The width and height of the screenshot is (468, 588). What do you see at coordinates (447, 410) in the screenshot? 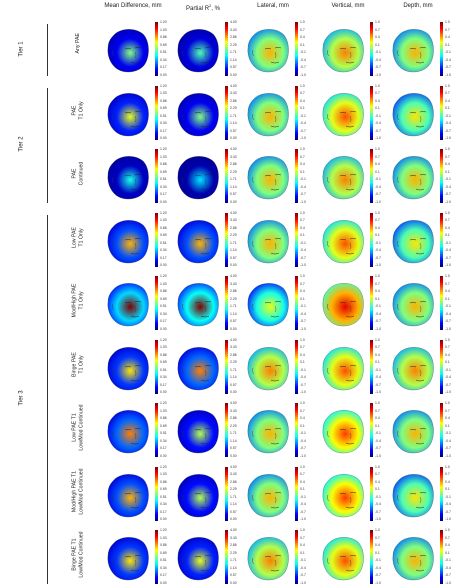
I see `colorbar-tick-label: 0.7` at bounding box center [447, 410].